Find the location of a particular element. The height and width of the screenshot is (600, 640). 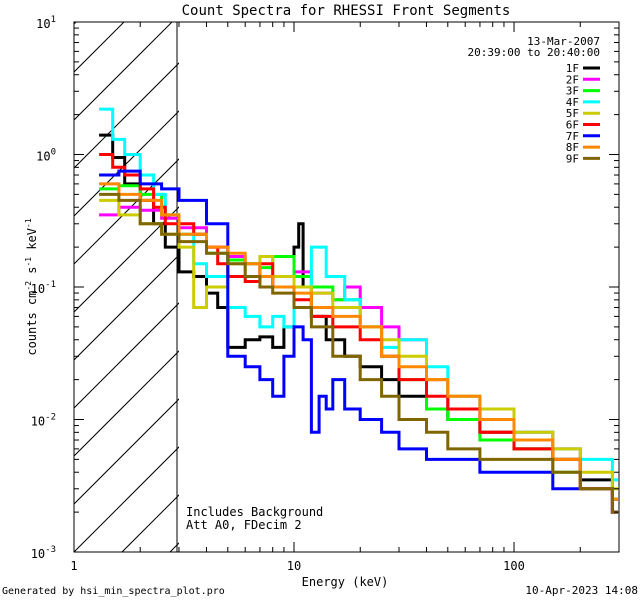

x-axis-label: Energy (keV) is located at coordinates (345, 582).